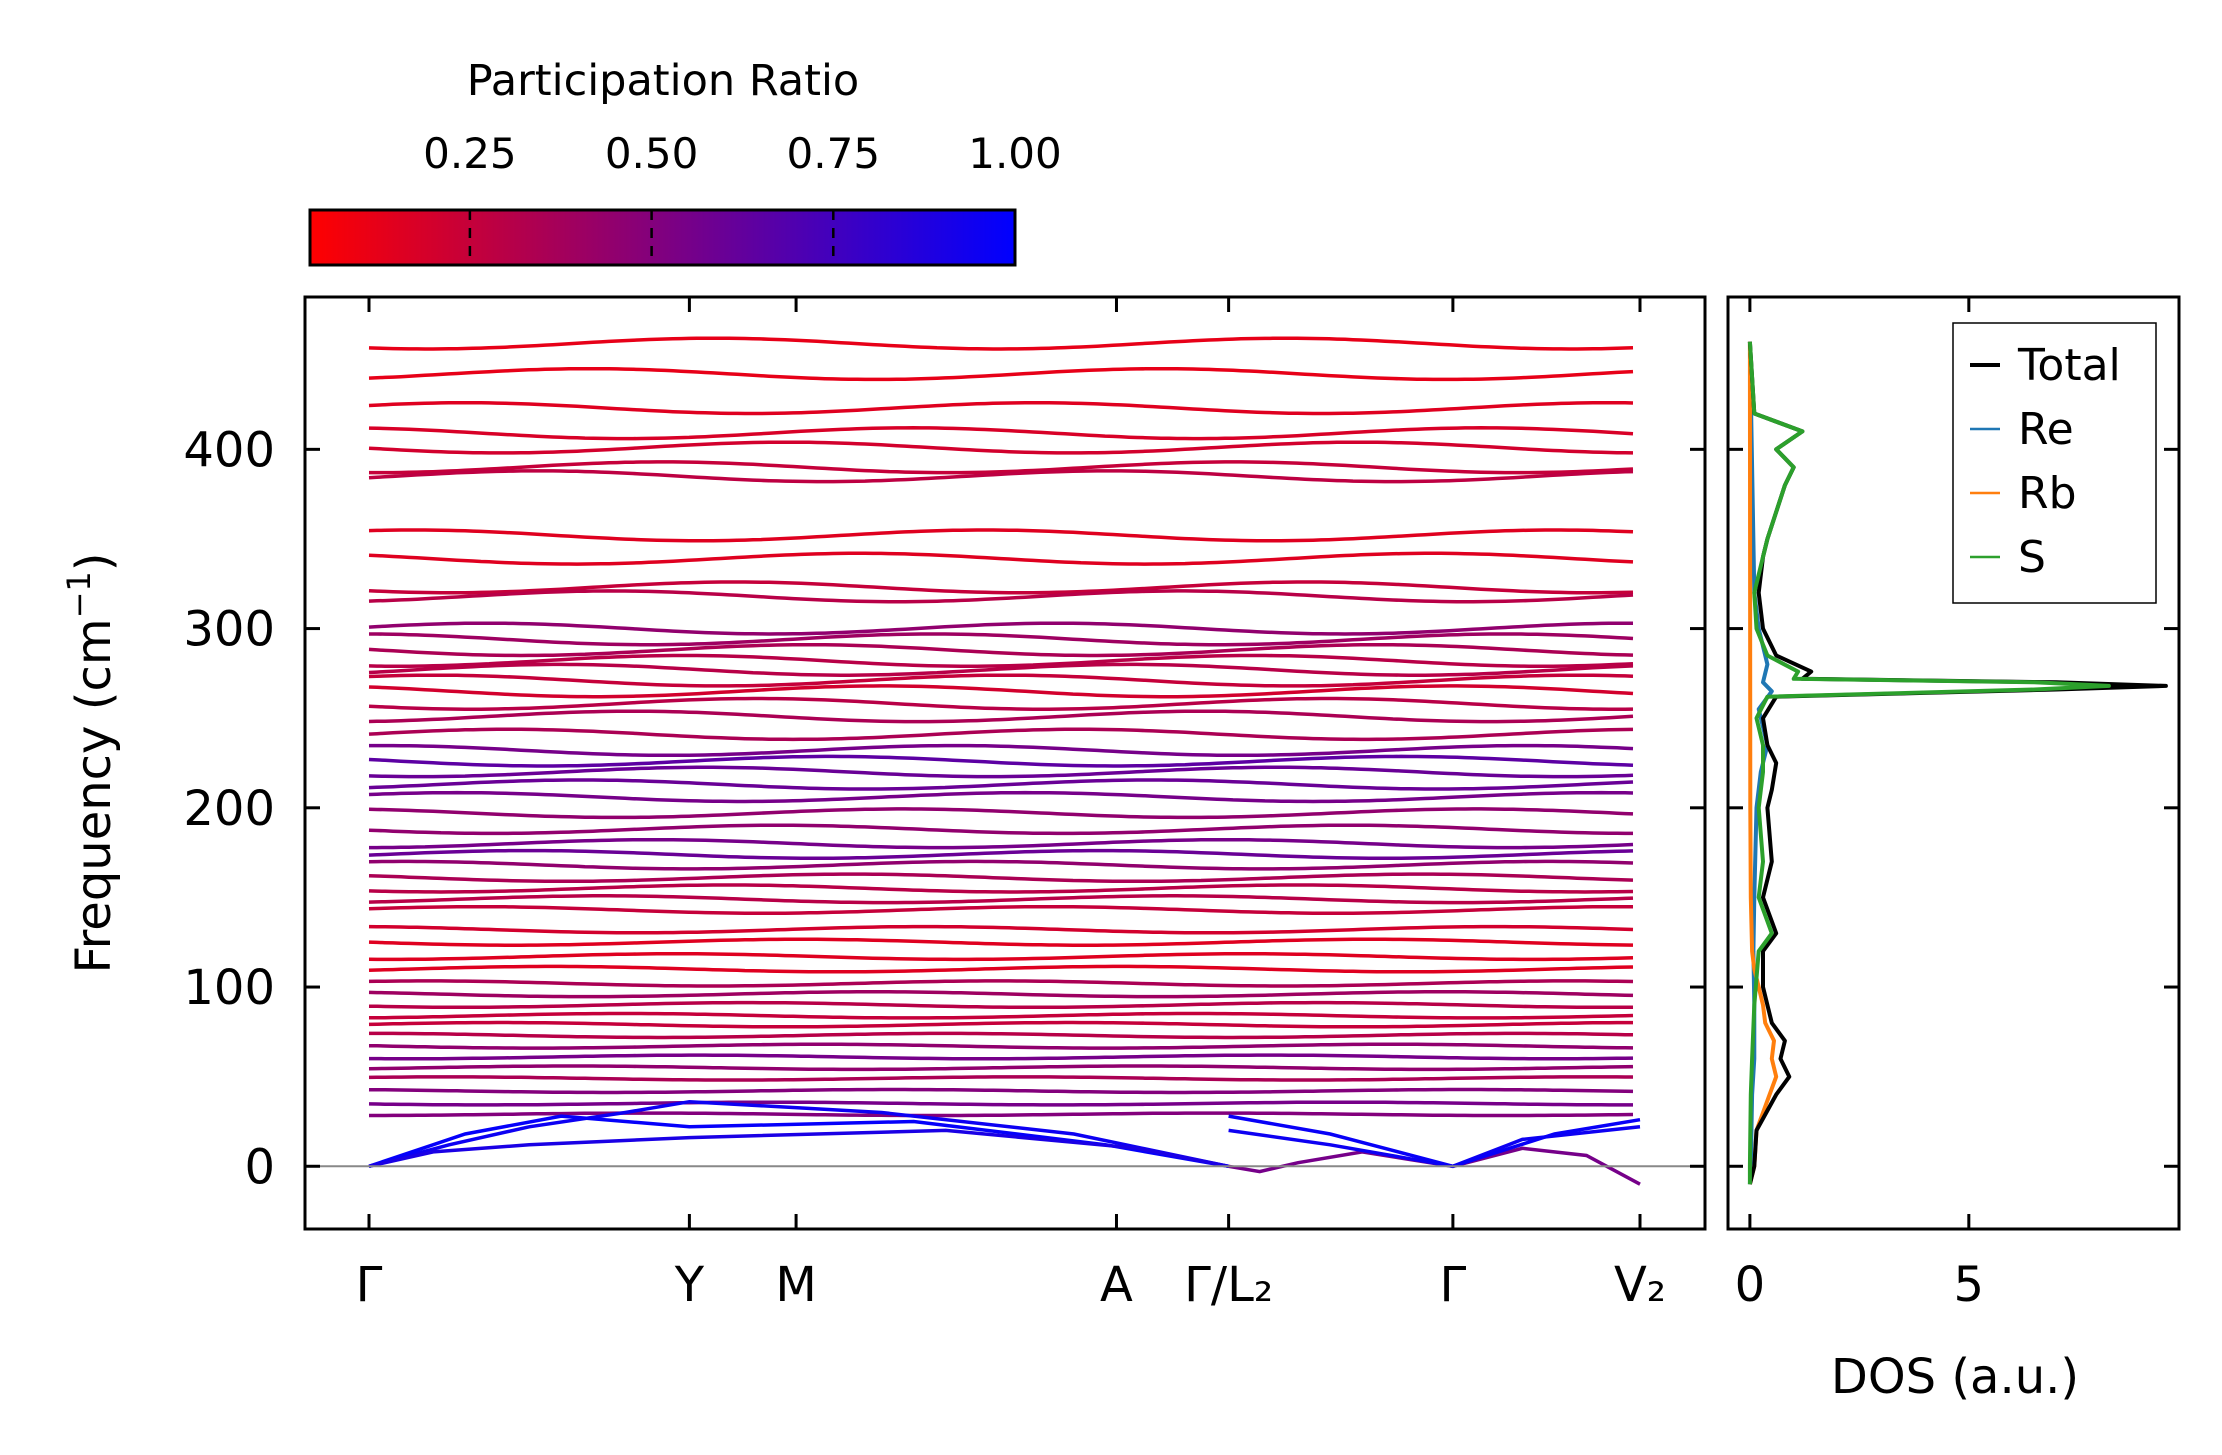 The image size is (2222, 1455). I want to click on colorbar-ticks: 0.25 0.50 0.75 1.00, so click(742, 197).